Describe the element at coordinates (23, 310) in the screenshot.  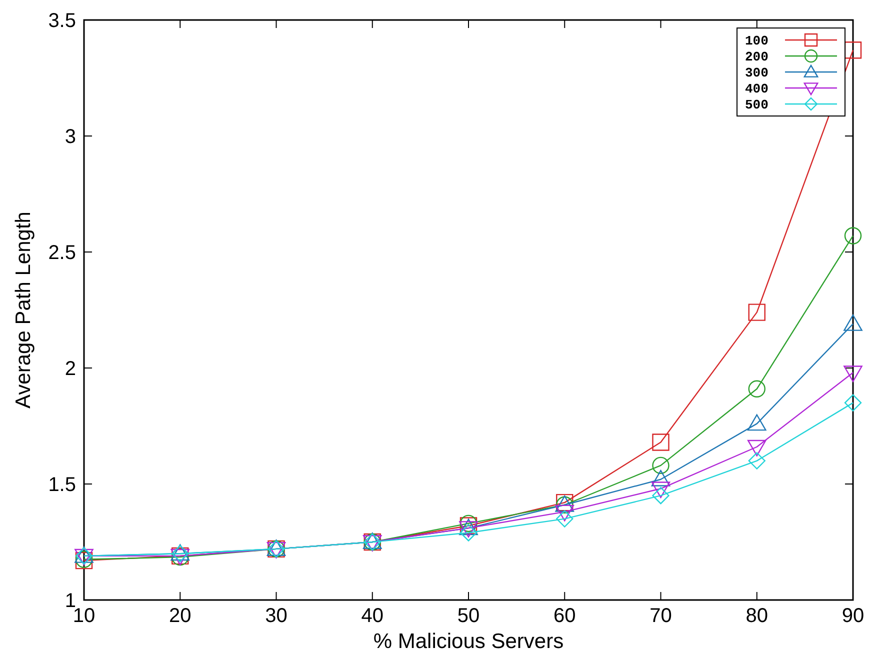
I see `y-axis-title: Average Path Length` at that location.